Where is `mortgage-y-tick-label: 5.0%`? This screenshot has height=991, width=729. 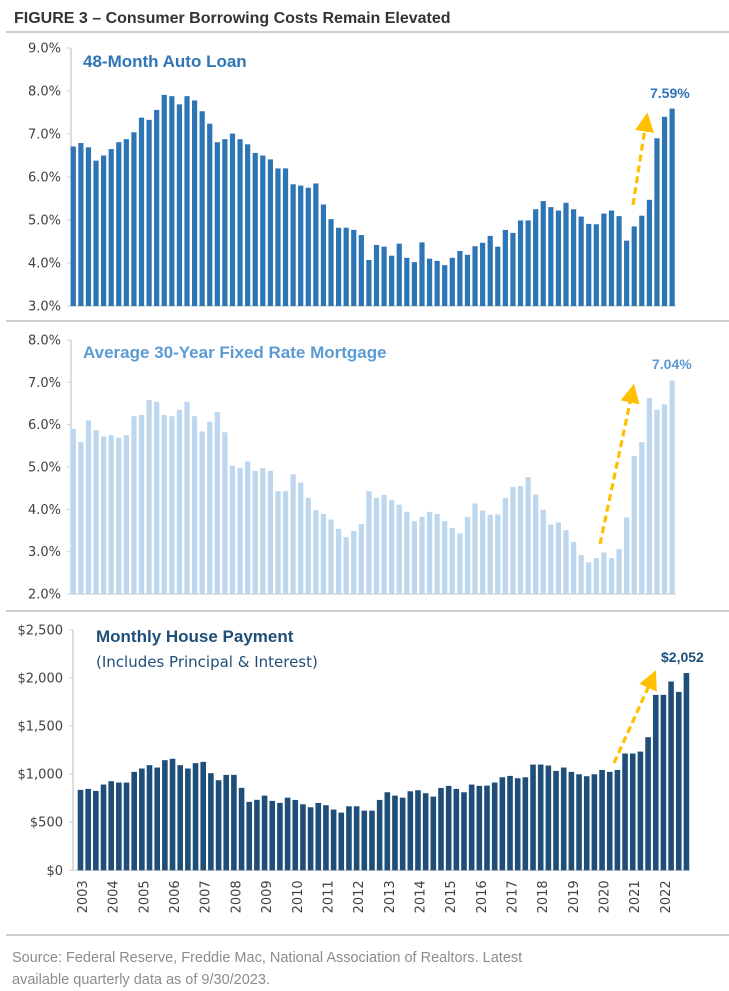
mortgage-y-tick-label: 5.0% is located at coordinates (44, 468).